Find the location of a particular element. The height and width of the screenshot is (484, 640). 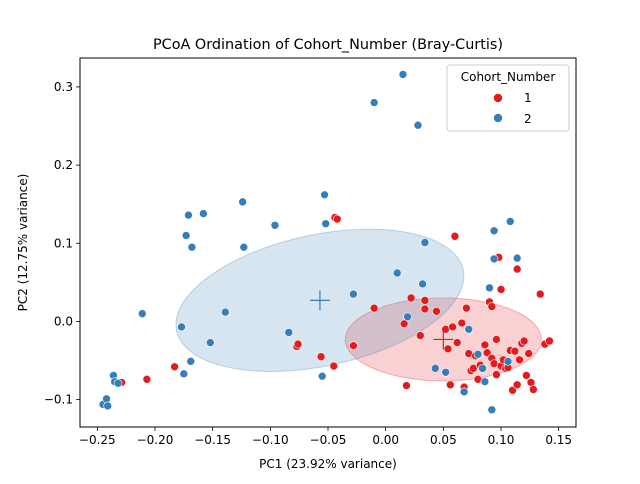

y-tick-label: −0.1 is located at coordinates (58, 400).